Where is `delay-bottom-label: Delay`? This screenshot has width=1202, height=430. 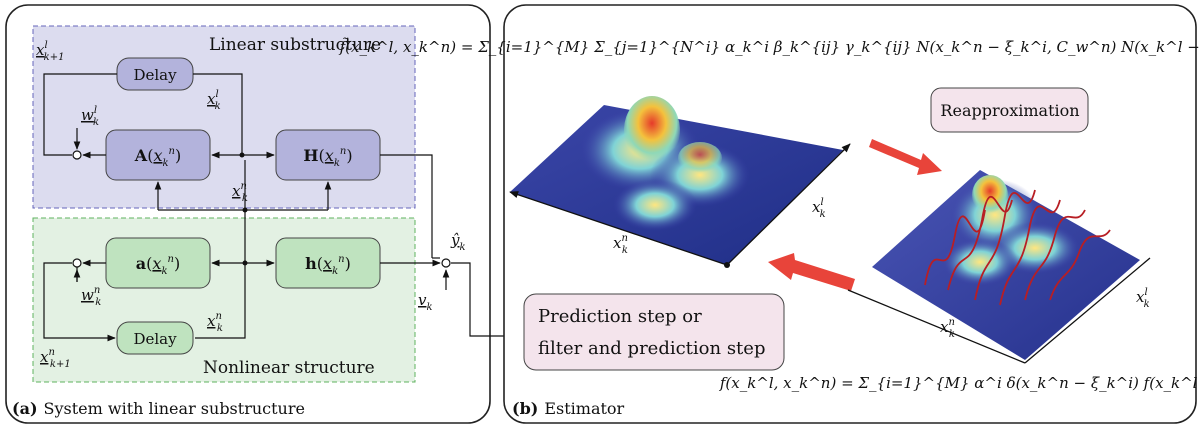
delay-bottom-label: Delay is located at coordinates (155, 339).